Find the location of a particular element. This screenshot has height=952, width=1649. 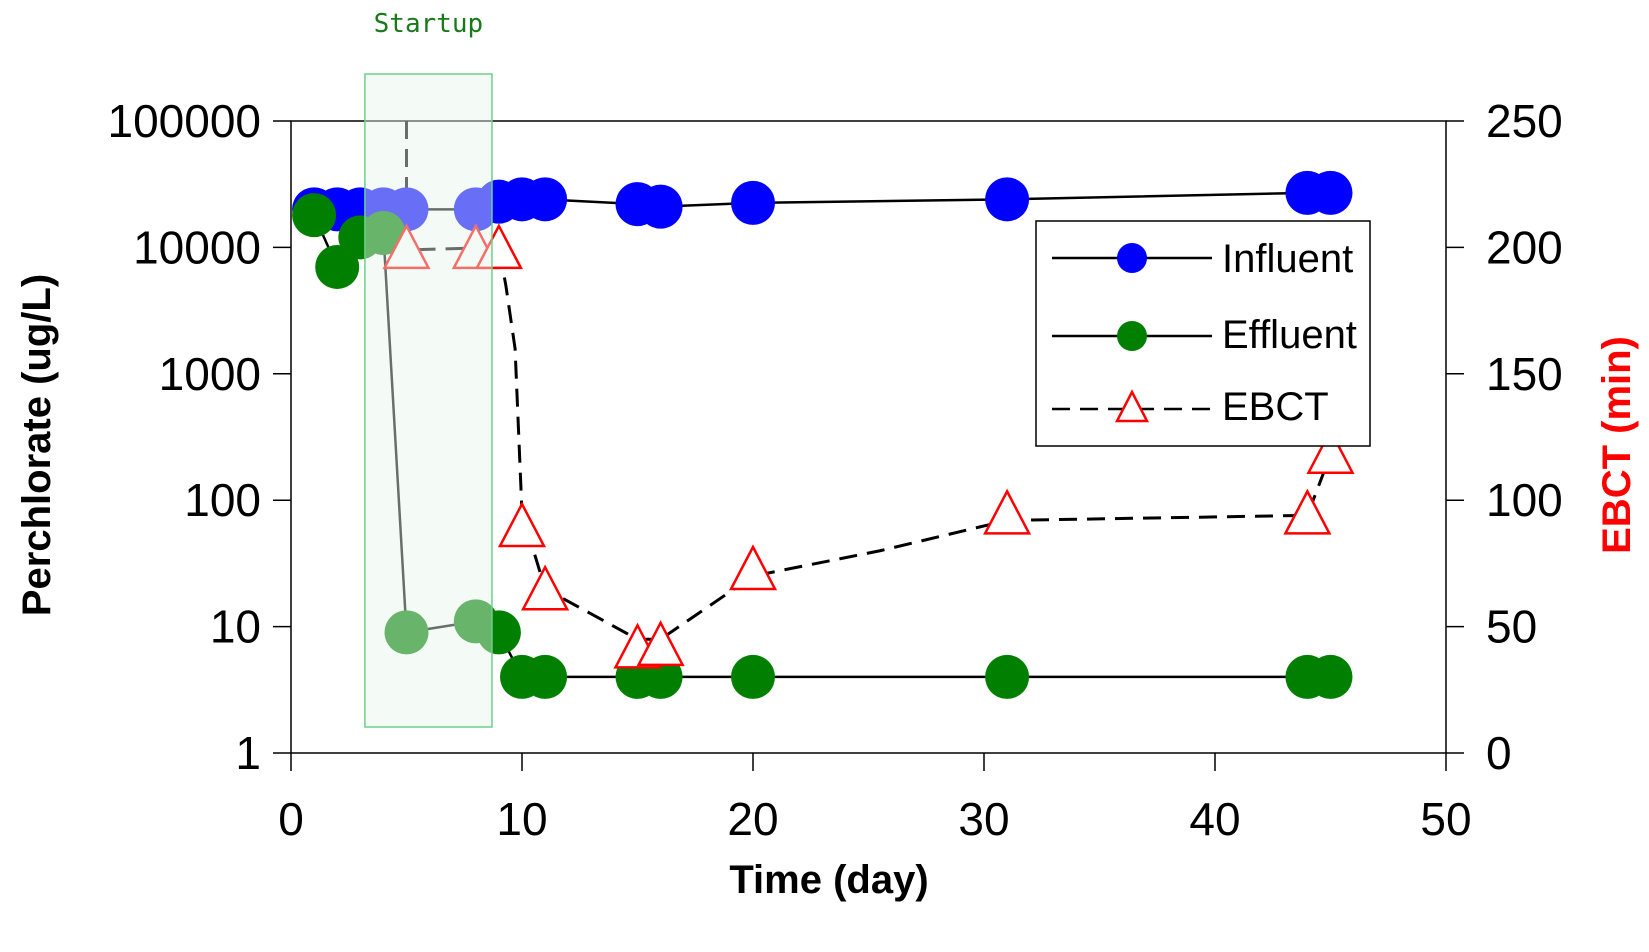

legend-item-effluent: Effluent is located at coordinates (1204, 335).